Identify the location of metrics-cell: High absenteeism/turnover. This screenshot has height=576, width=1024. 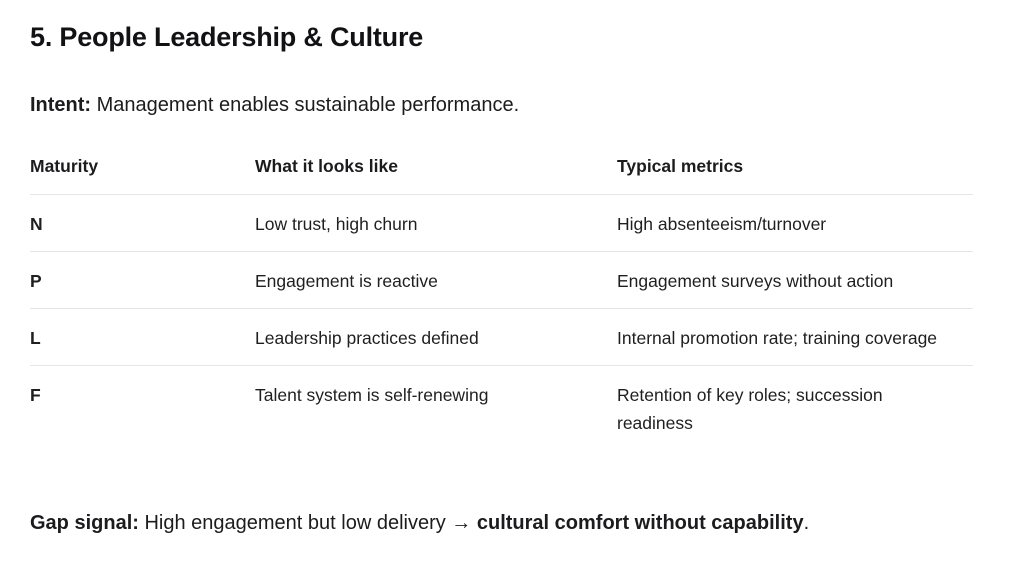
(795, 223).